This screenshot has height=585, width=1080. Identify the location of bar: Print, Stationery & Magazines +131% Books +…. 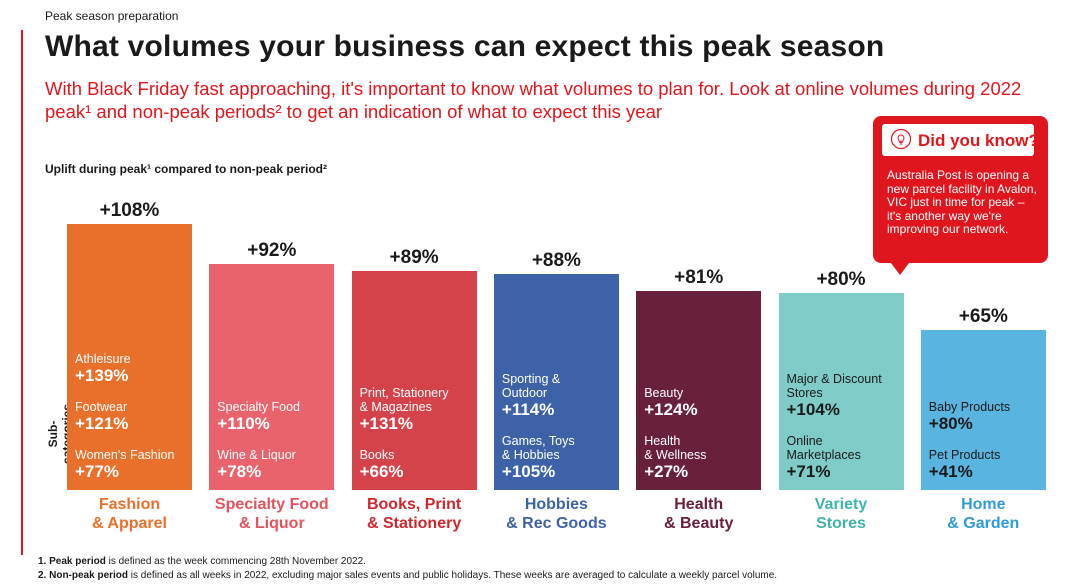
(414, 380).